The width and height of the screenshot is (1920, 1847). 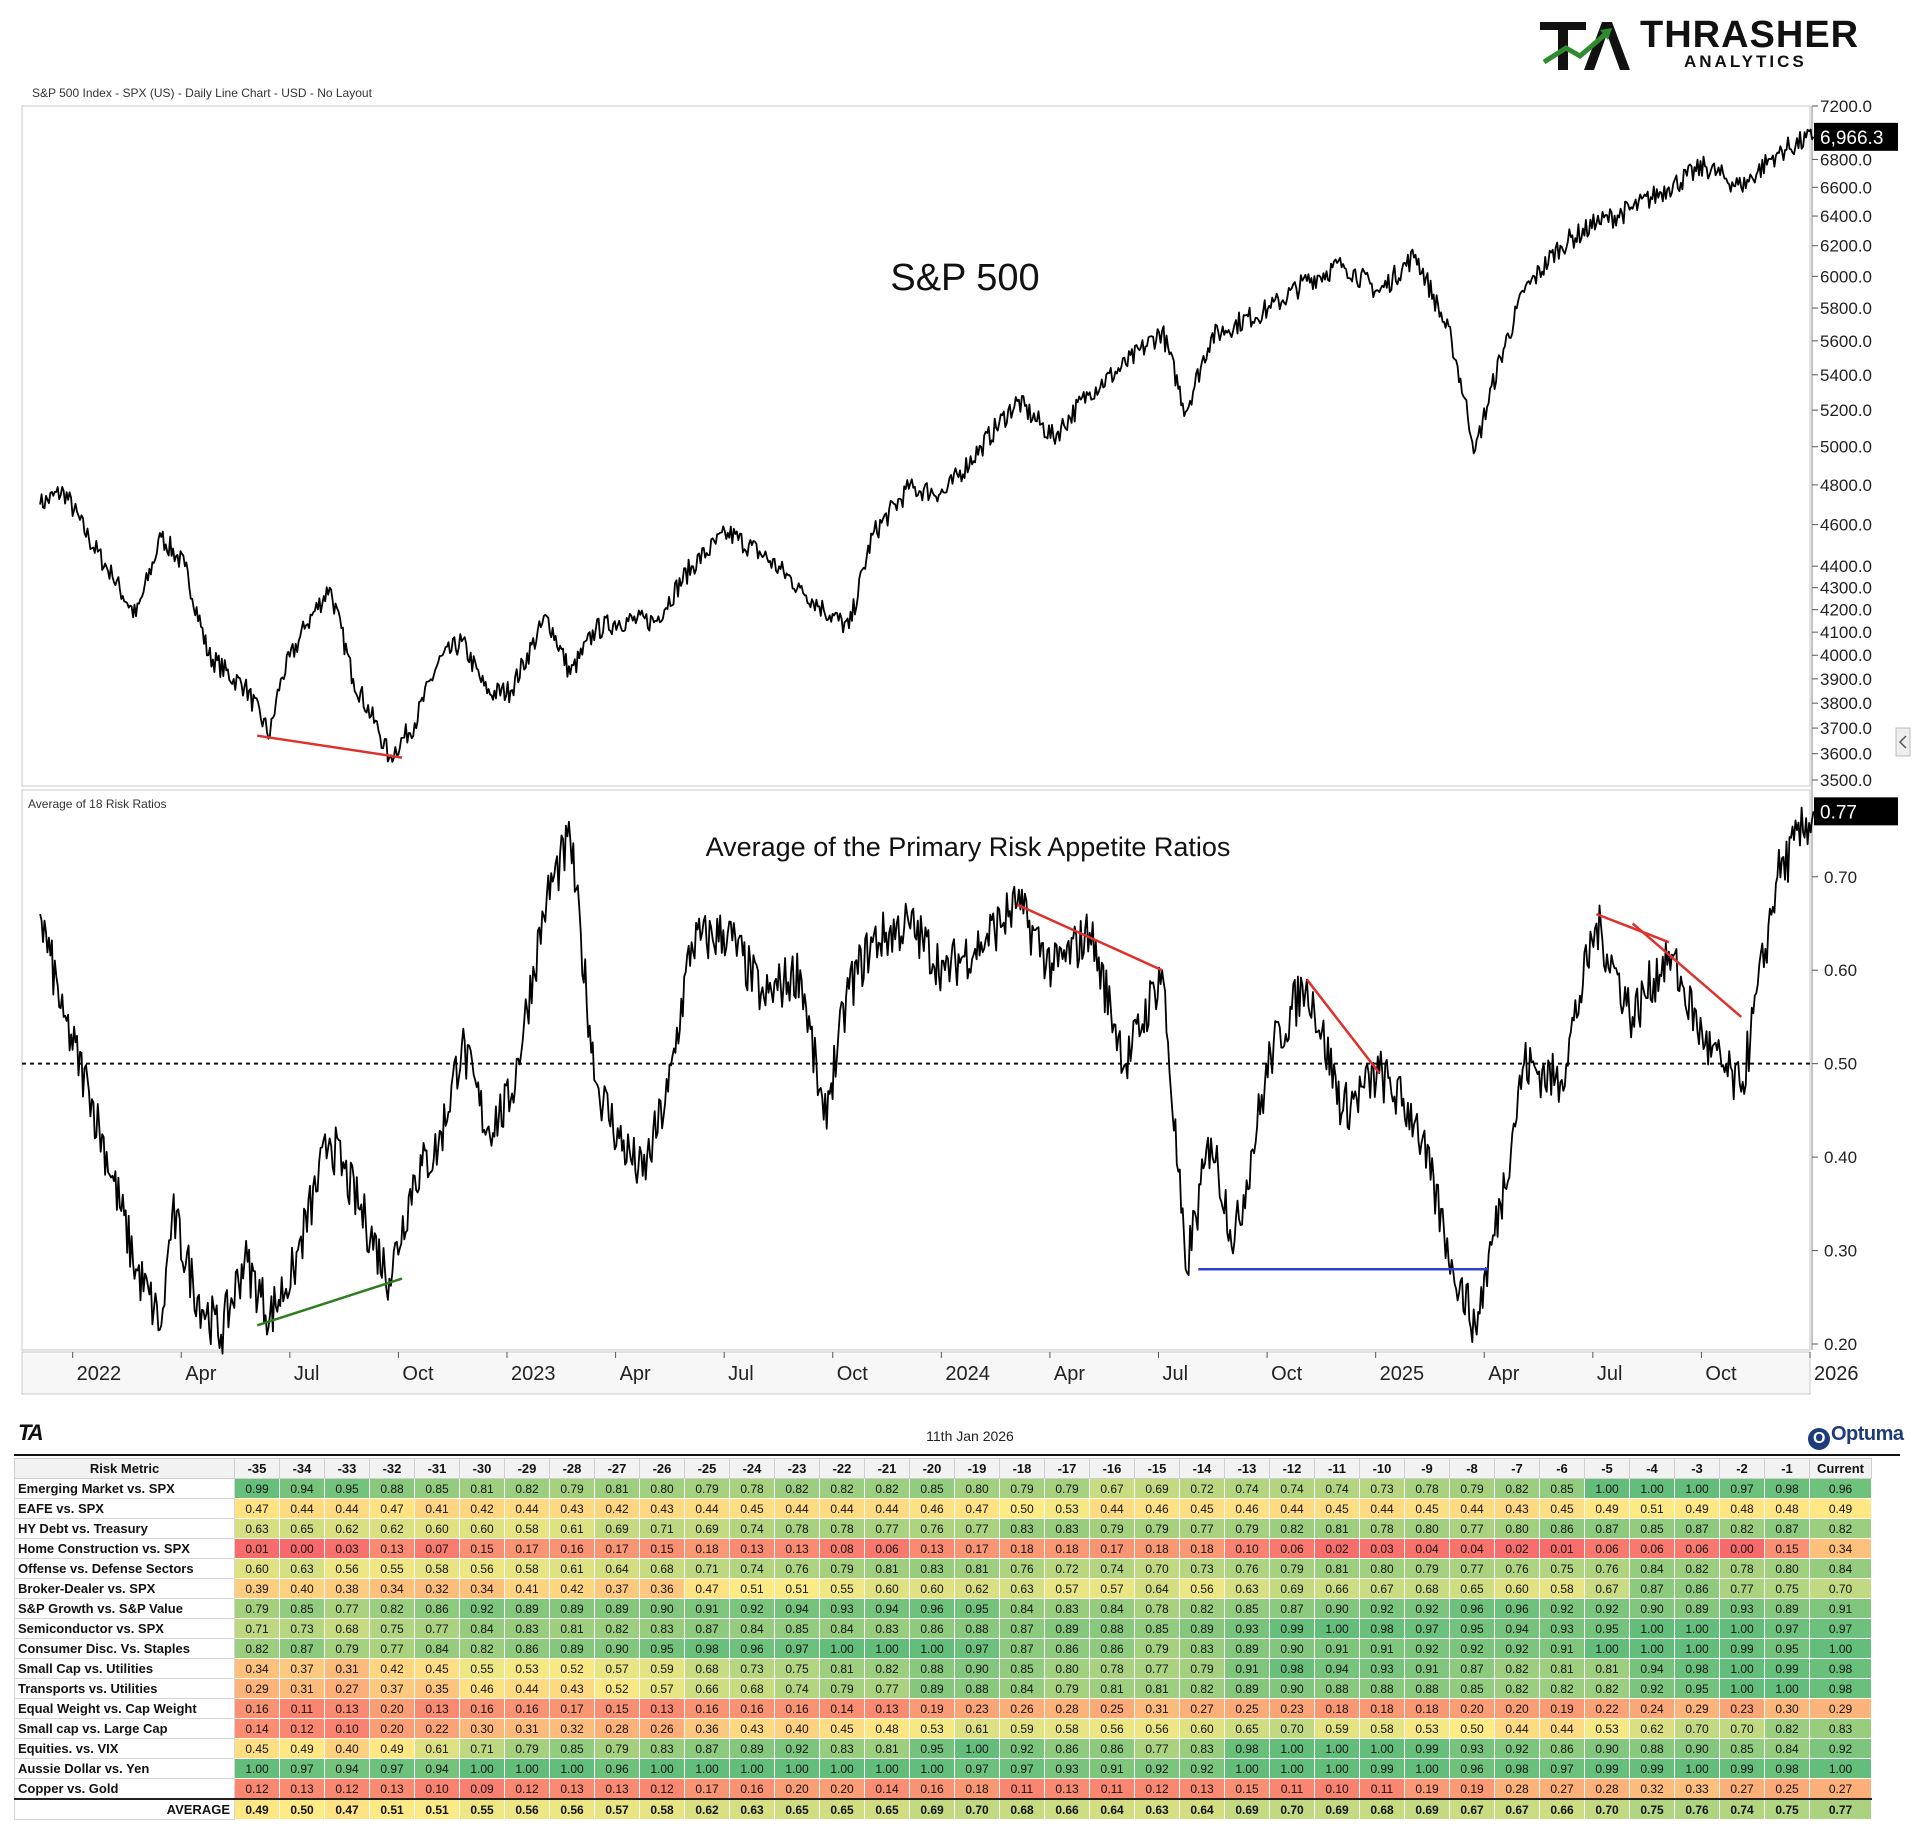 What do you see at coordinates (1867, 1434) in the screenshot?
I see `optuma-brand-name: Optuma` at bounding box center [1867, 1434].